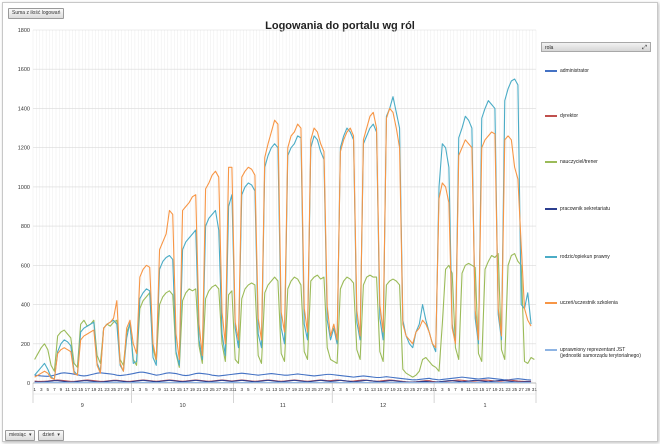  I want to click on legend-label: uczeń/uczestnik szkolenia, so click(589, 303).